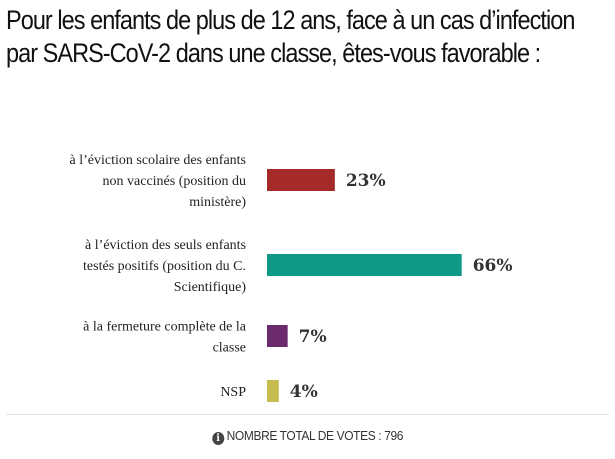 The width and height of the screenshot is (615, 459). I want to click on percentage-label: 23%, so click(366, 181).